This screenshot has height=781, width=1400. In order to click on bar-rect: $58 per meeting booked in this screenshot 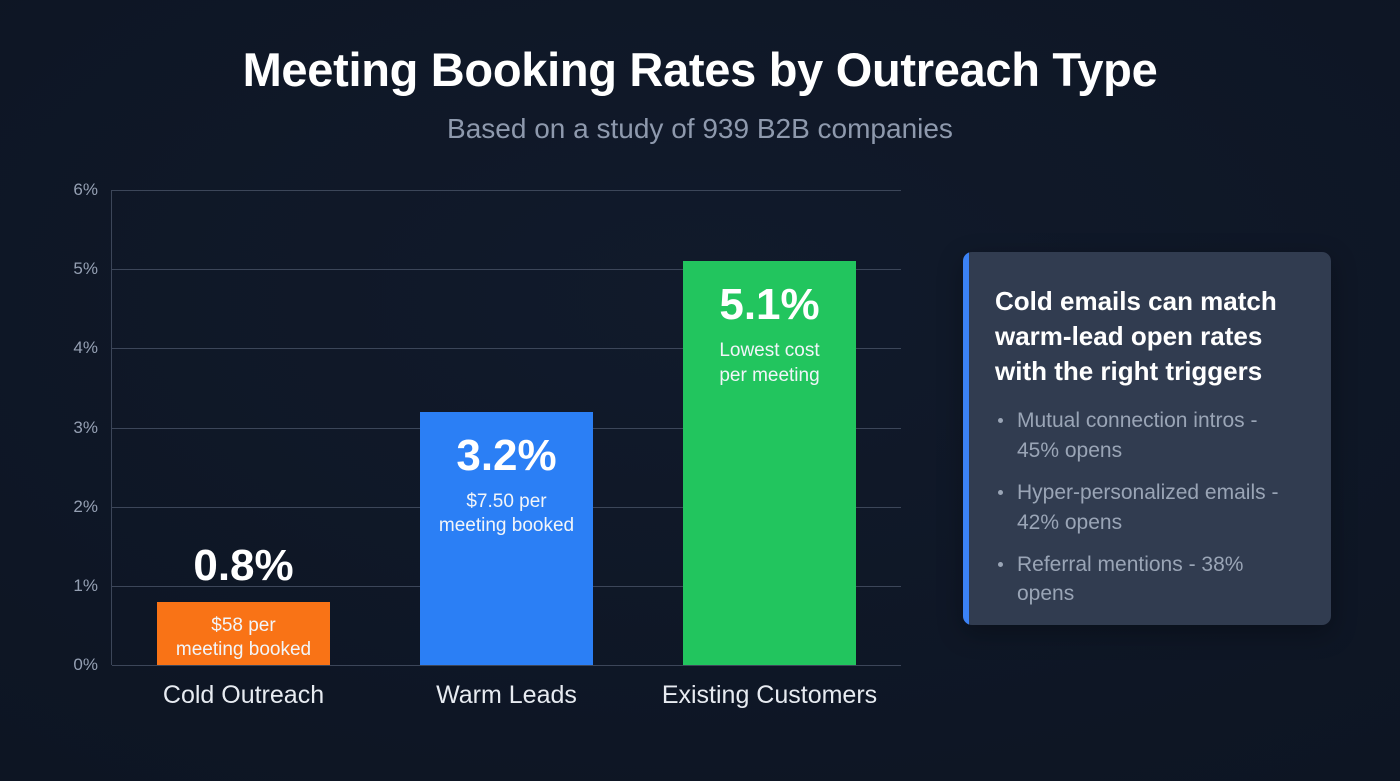, I will do `click(243, 633)`.